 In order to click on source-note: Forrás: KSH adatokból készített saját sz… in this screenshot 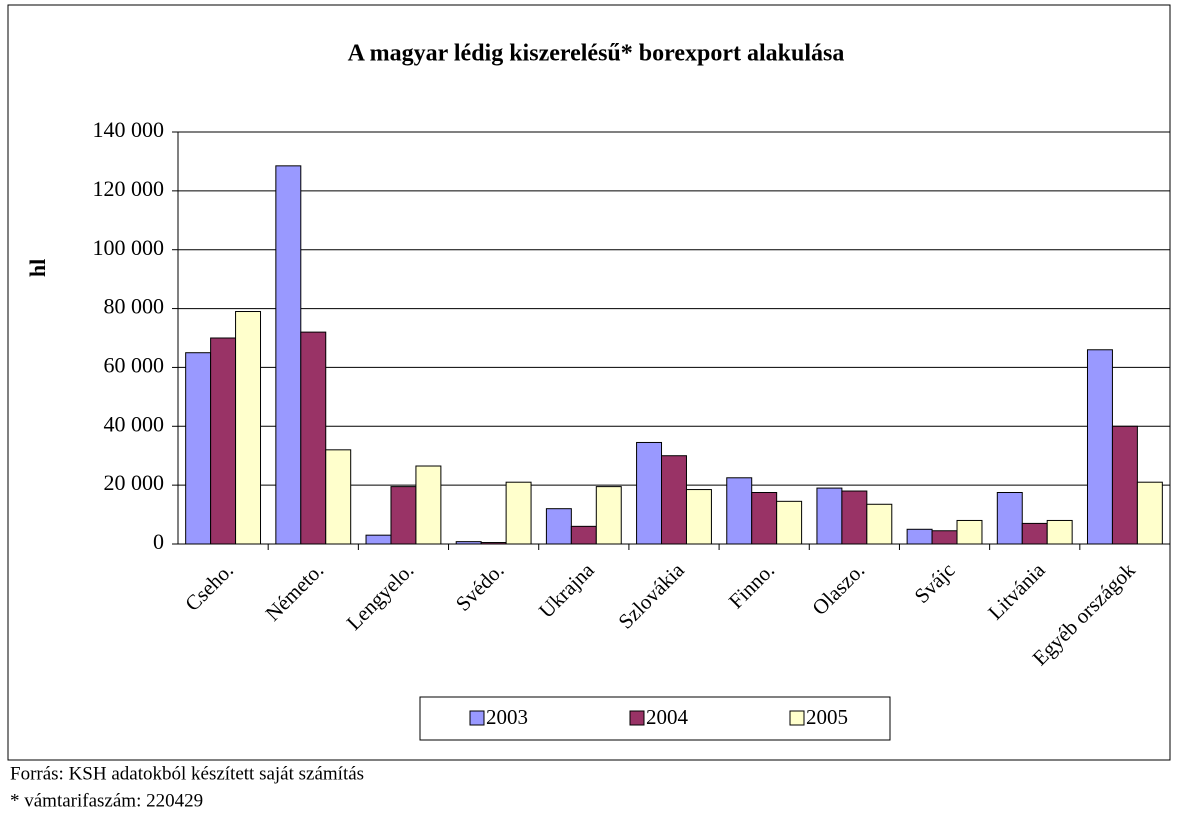, I will do `click(187, 773)`.